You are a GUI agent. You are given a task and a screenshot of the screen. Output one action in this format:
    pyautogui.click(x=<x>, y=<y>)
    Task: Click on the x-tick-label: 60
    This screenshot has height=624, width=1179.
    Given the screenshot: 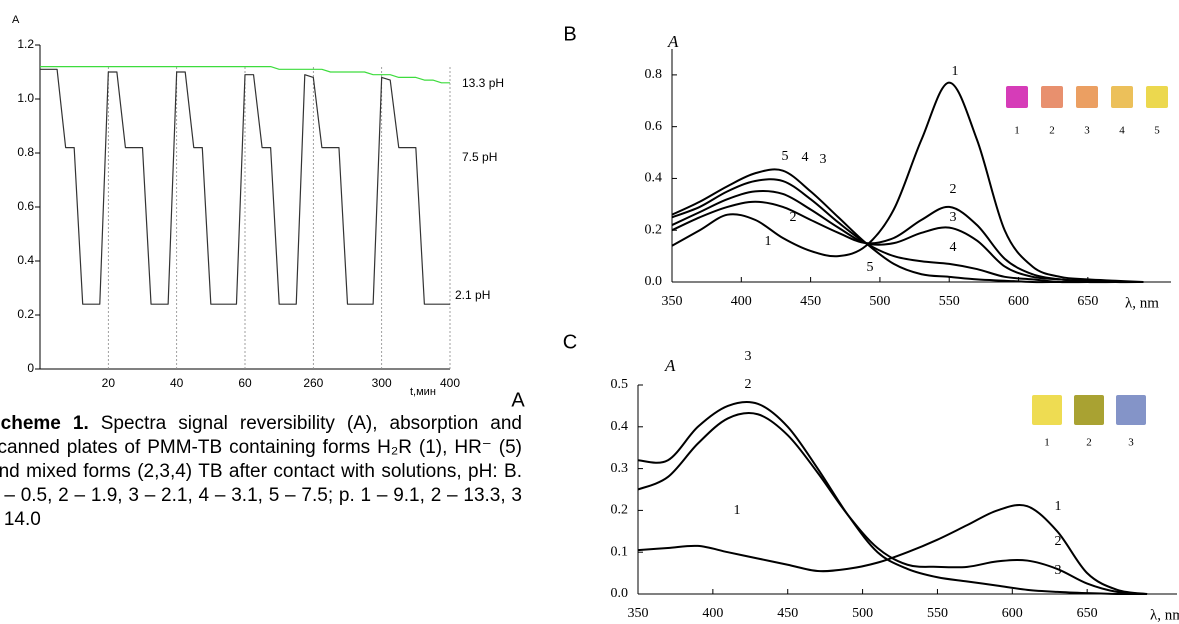 What is the action you would take?
    pyautogui.click(x=245, y=383)
    